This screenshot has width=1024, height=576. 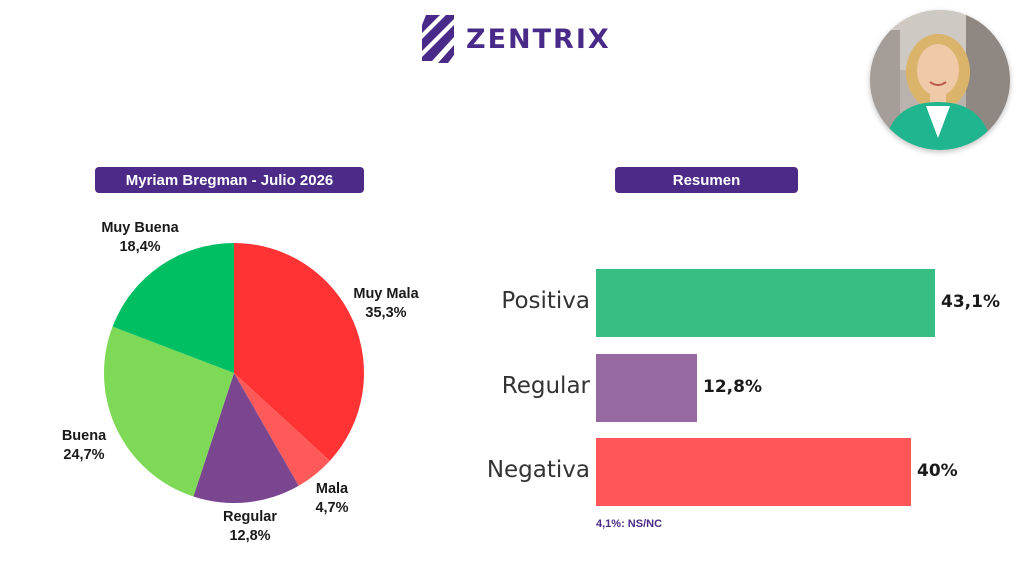 I want to click on pie-label-muy-mala: Muy Mala 35,3%, so click(x=385, y=304).